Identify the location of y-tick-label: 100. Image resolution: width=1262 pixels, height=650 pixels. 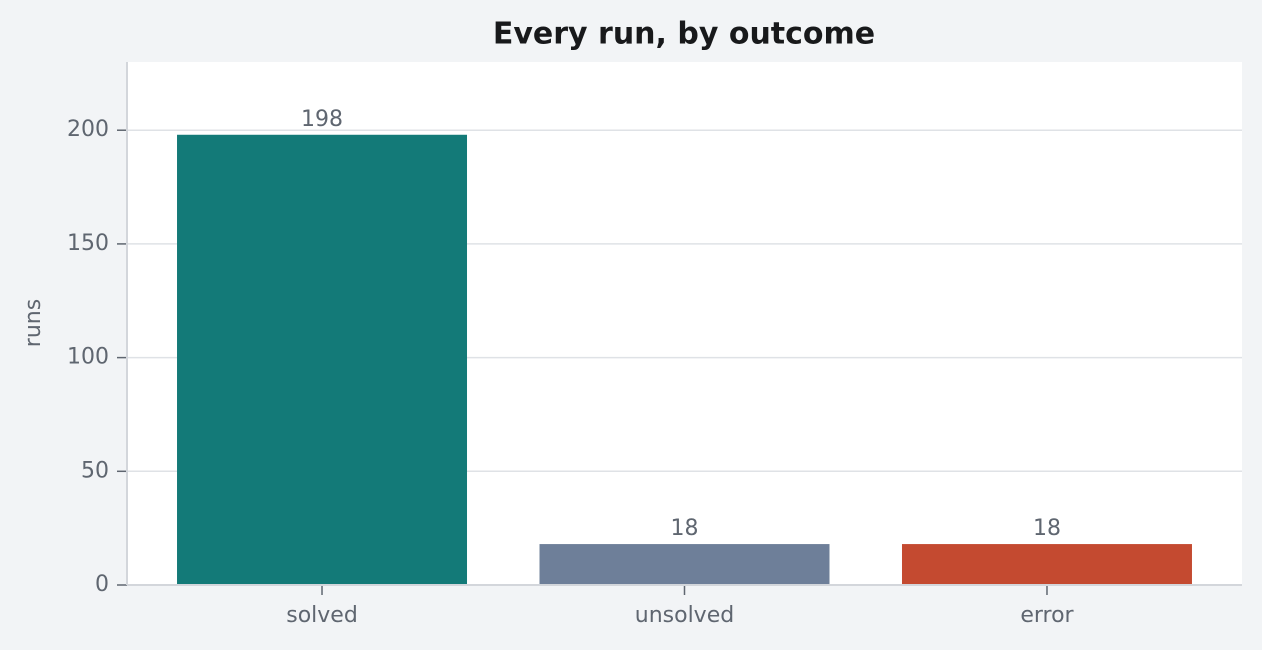
(88, 357).